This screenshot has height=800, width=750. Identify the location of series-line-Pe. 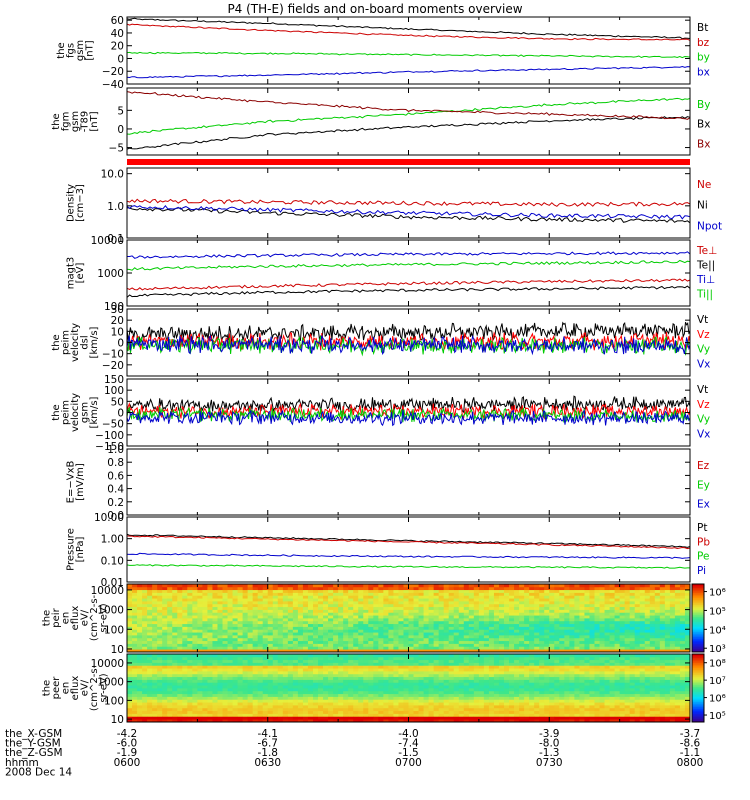
(408, 566).